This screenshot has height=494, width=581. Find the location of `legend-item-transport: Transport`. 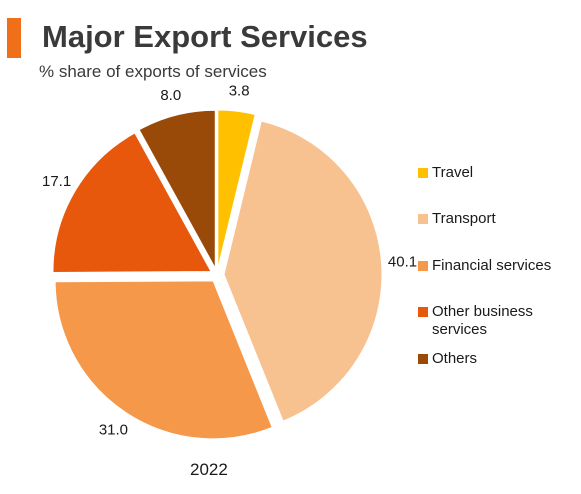

legend-item-transport: Transport is located at coordinates (495, 219).